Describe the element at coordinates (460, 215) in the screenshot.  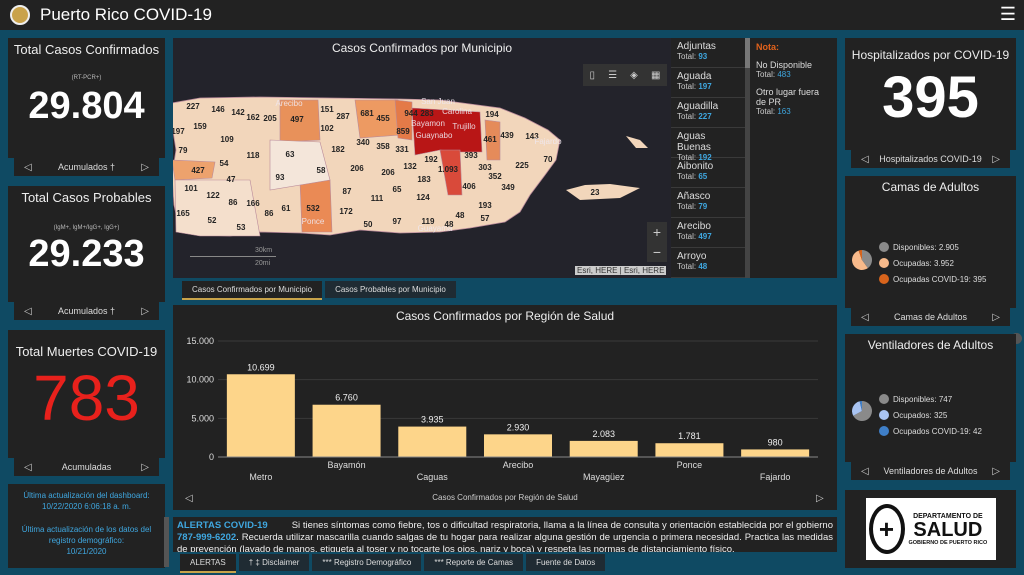
I see `municipio-value-label: 48` at that location.